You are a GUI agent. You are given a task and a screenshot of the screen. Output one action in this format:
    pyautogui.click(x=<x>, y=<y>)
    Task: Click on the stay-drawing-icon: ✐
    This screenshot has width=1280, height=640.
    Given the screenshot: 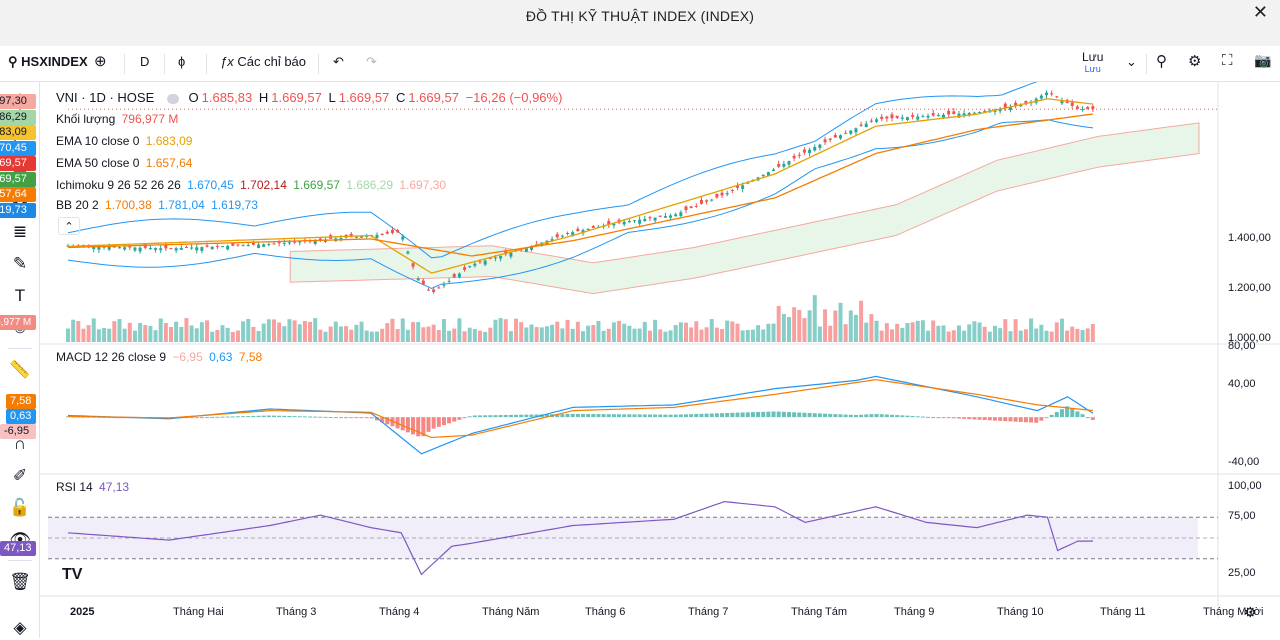 What is the action you would take?
    pyautogui.click(x=20, y=475)
    